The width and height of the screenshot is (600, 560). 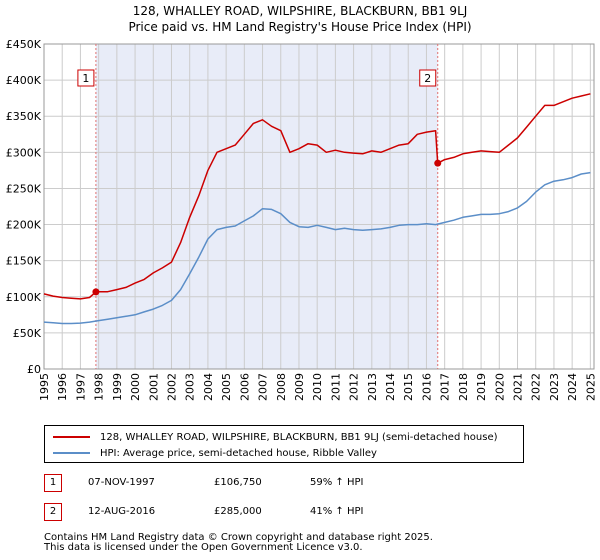 What do you see at coordinates (304, 512) in the screenshot?
I see `sale-row-2: 2 12-AUG-2016 £285,000 41% ↑ HPI` at bounding box center [304, 512].